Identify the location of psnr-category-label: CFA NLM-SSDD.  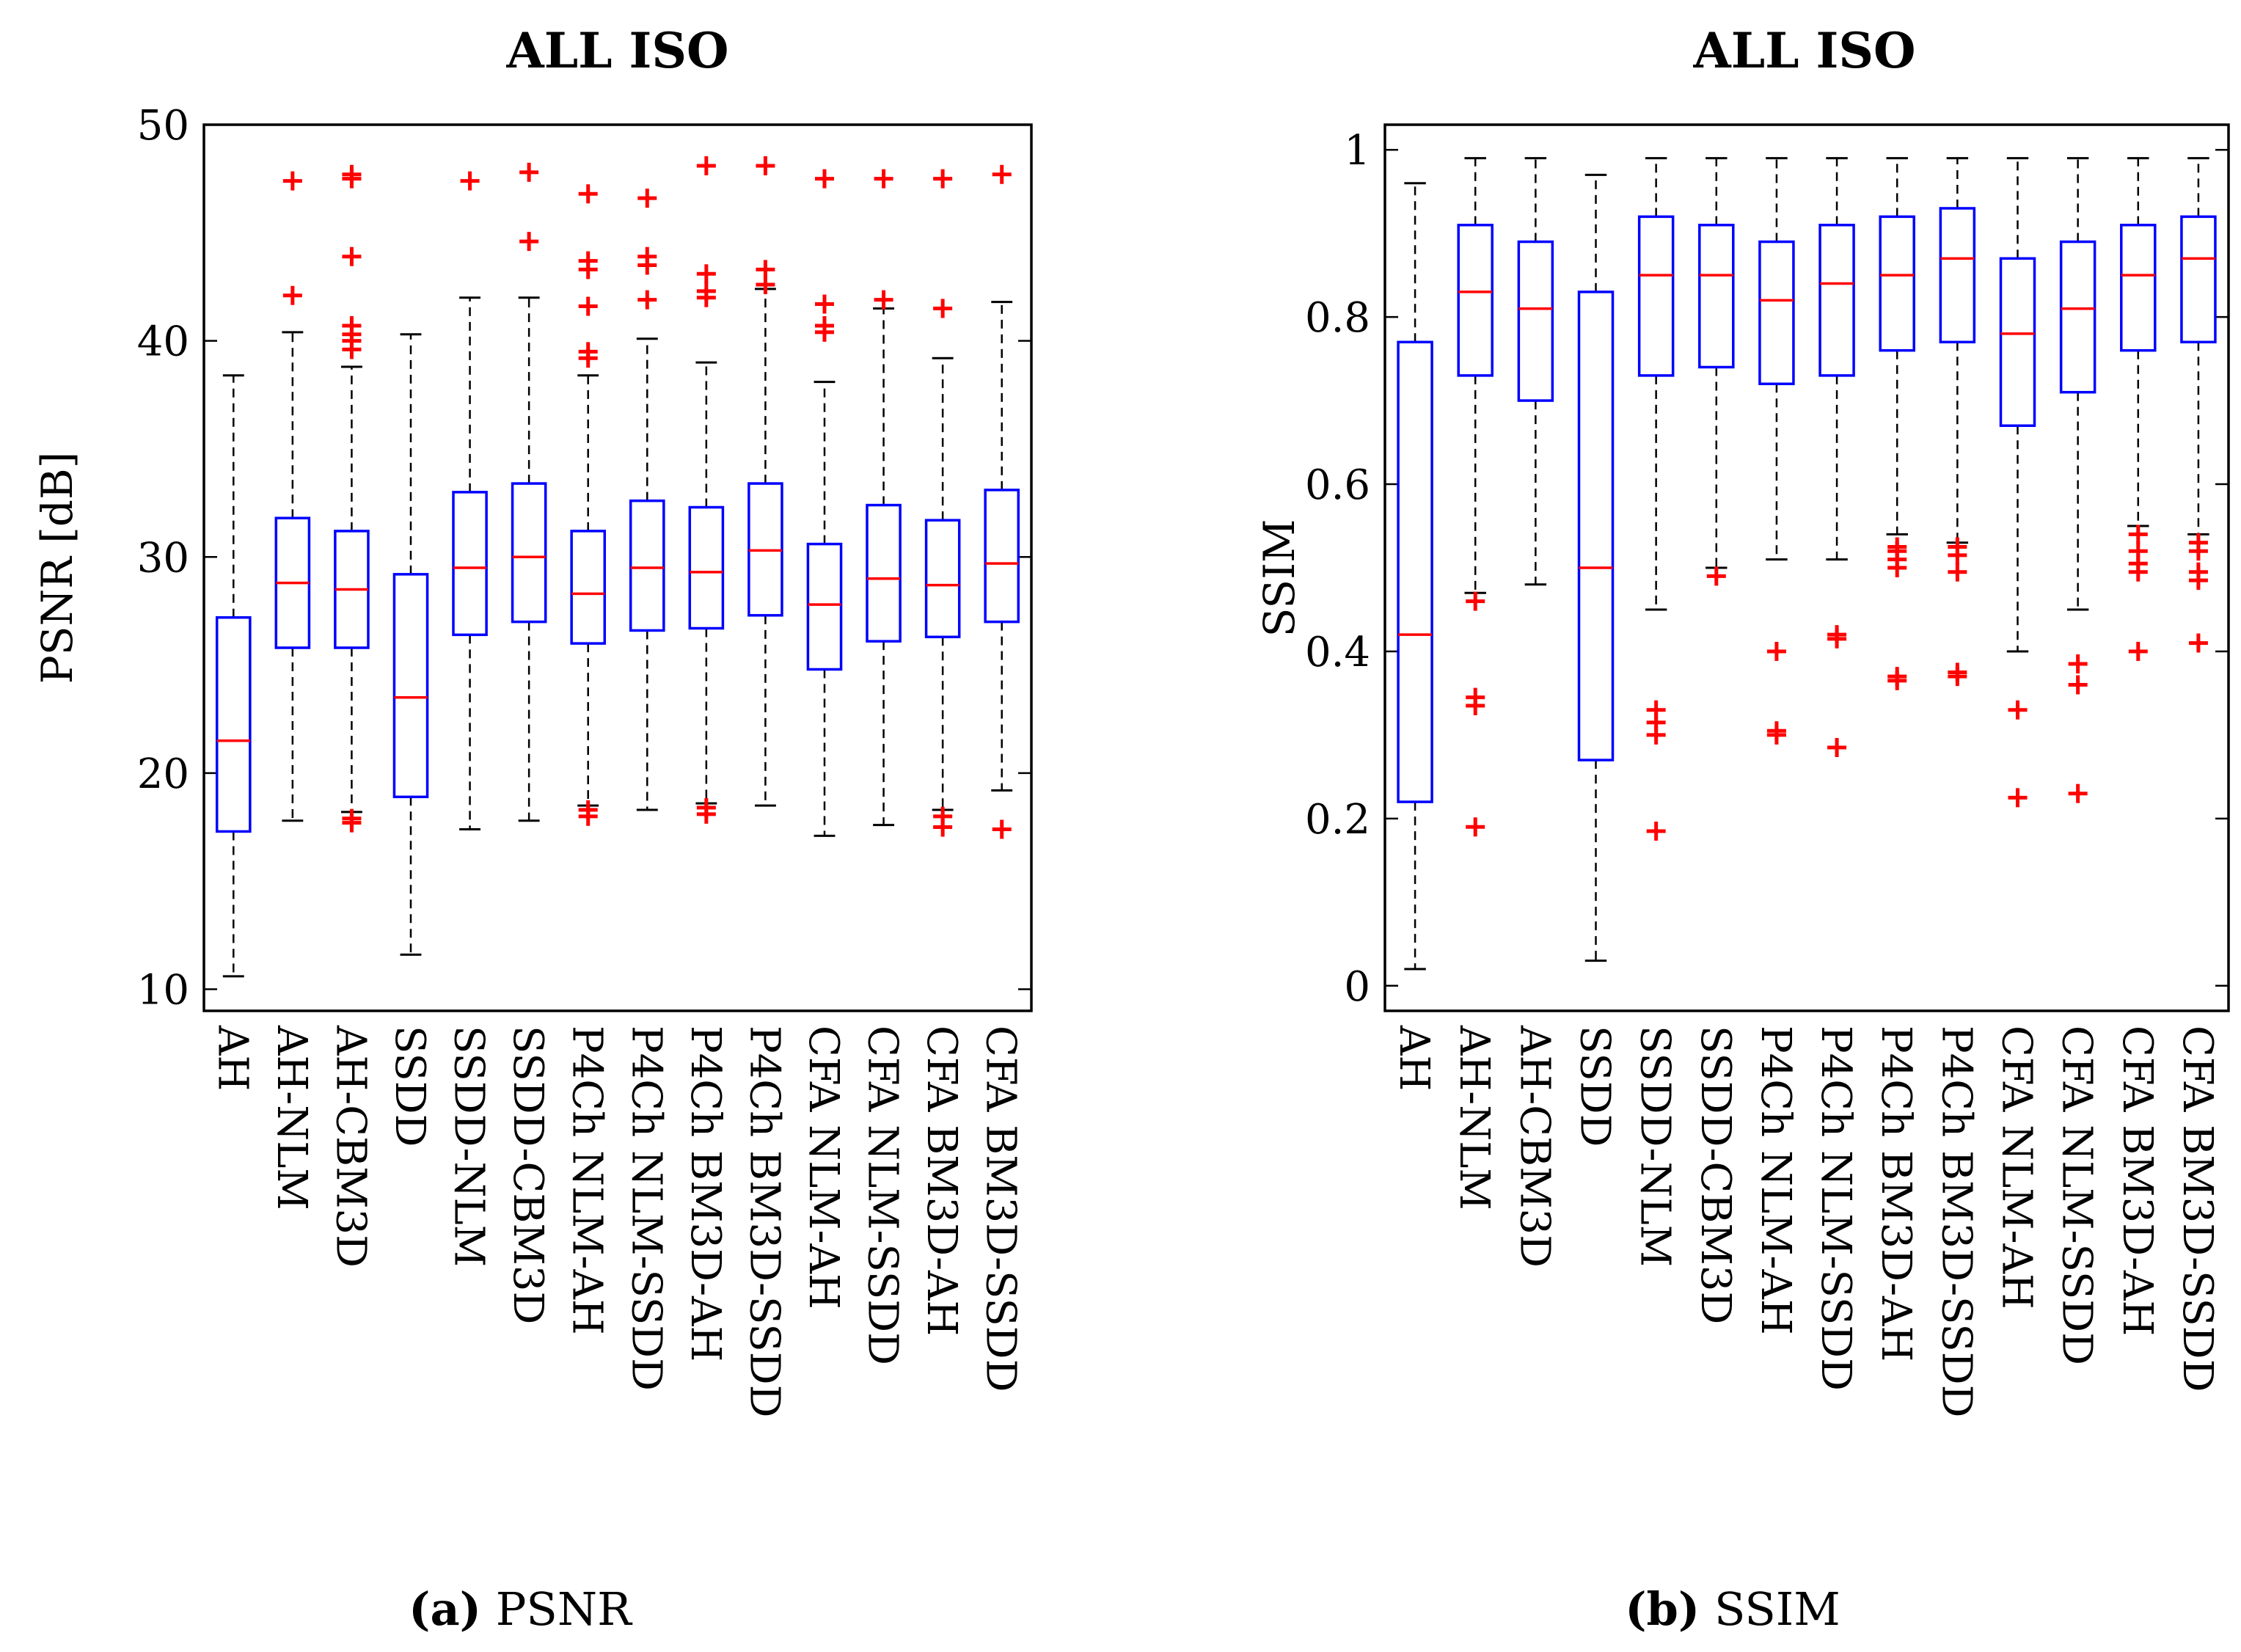
(883, 1195).